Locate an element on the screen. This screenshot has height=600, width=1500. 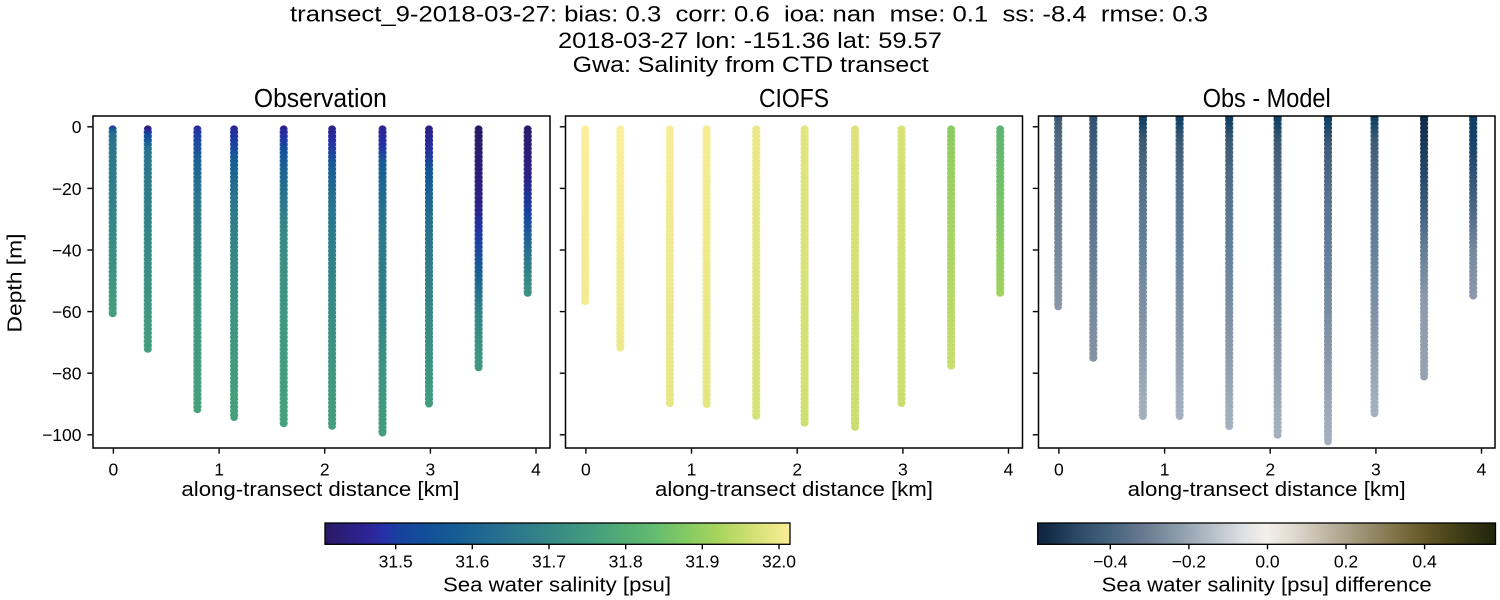
svg-text: 0.2 is located at coordinates (1346, 562).